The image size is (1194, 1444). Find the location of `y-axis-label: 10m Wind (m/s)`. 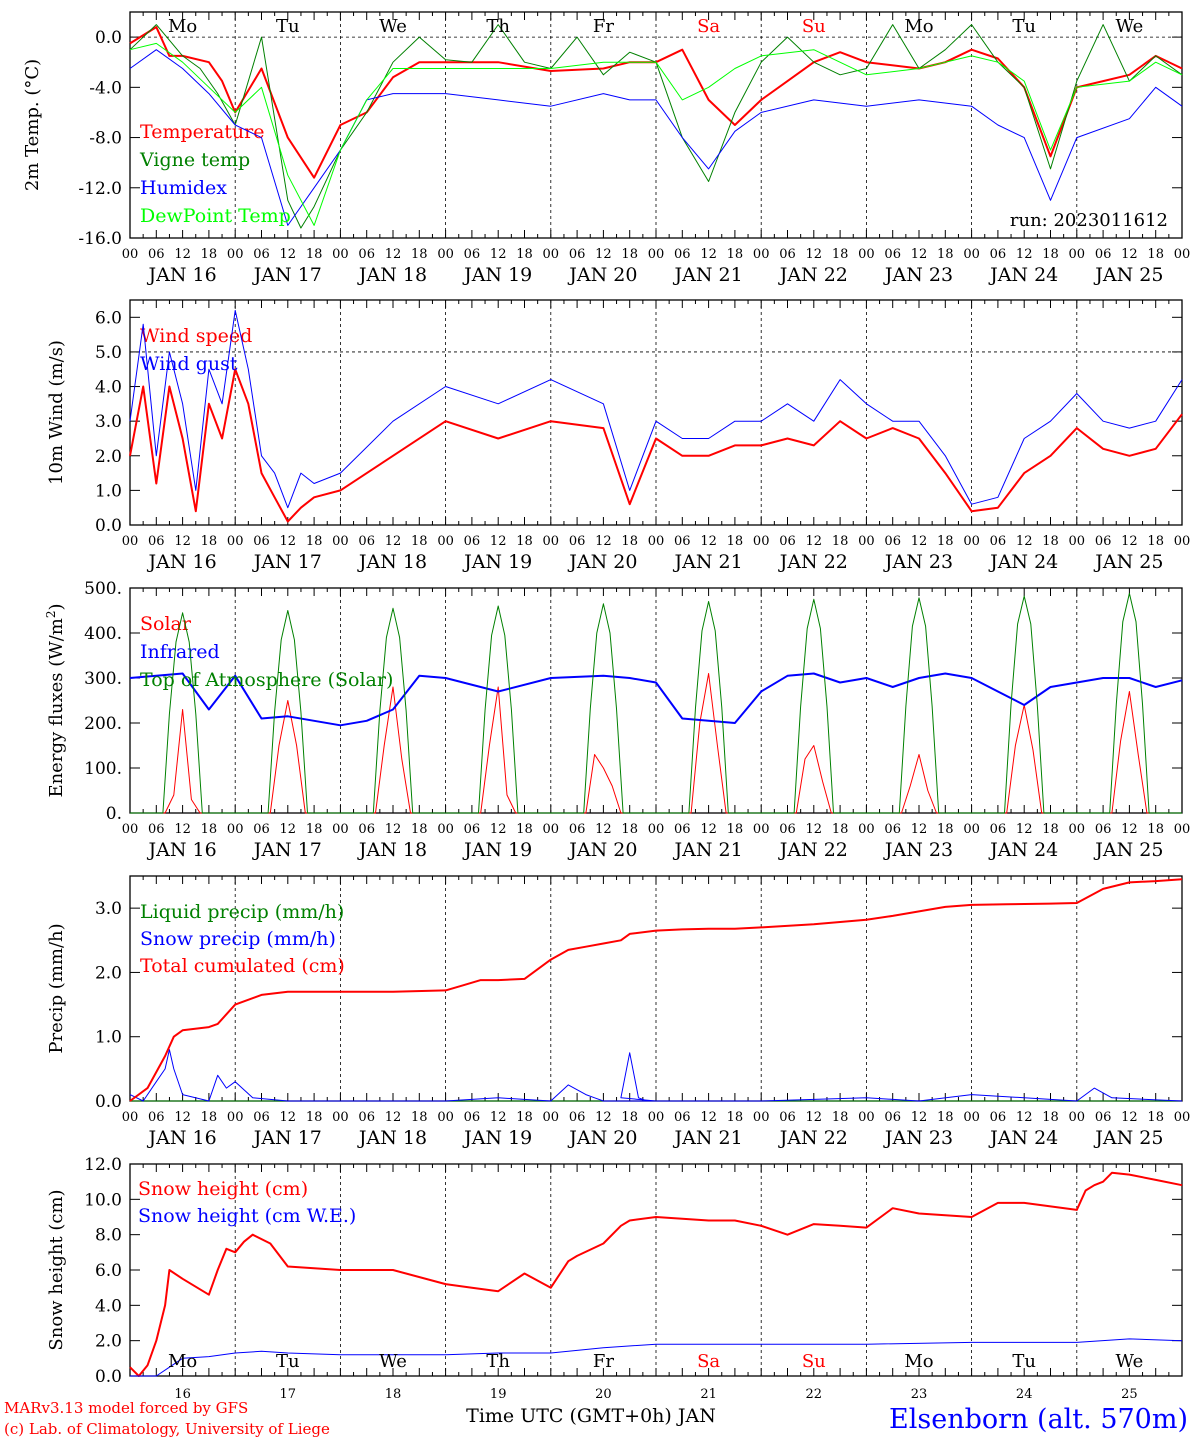

y-axis-label: 10m Wind (m/s) is located at coordinates (56, 412).